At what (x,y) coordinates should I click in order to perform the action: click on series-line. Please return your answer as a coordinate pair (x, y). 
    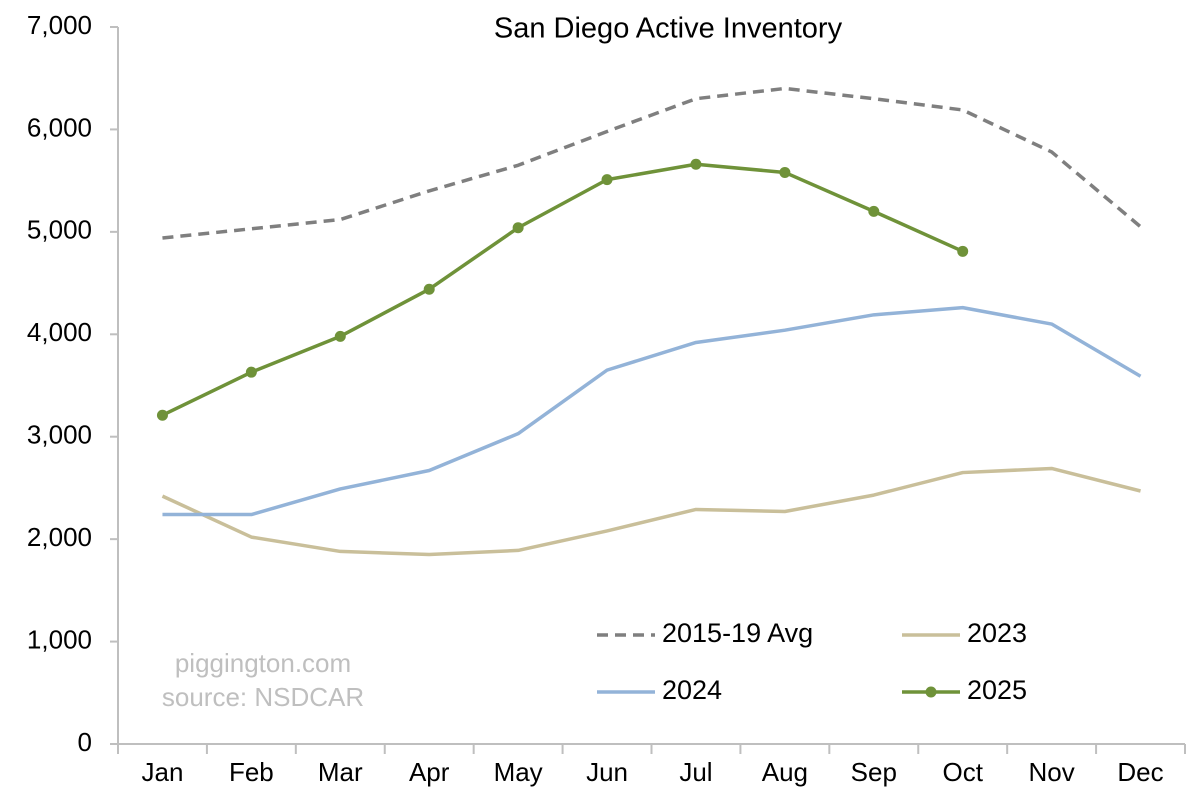
    Looking at the image, I should click on (651, 511).